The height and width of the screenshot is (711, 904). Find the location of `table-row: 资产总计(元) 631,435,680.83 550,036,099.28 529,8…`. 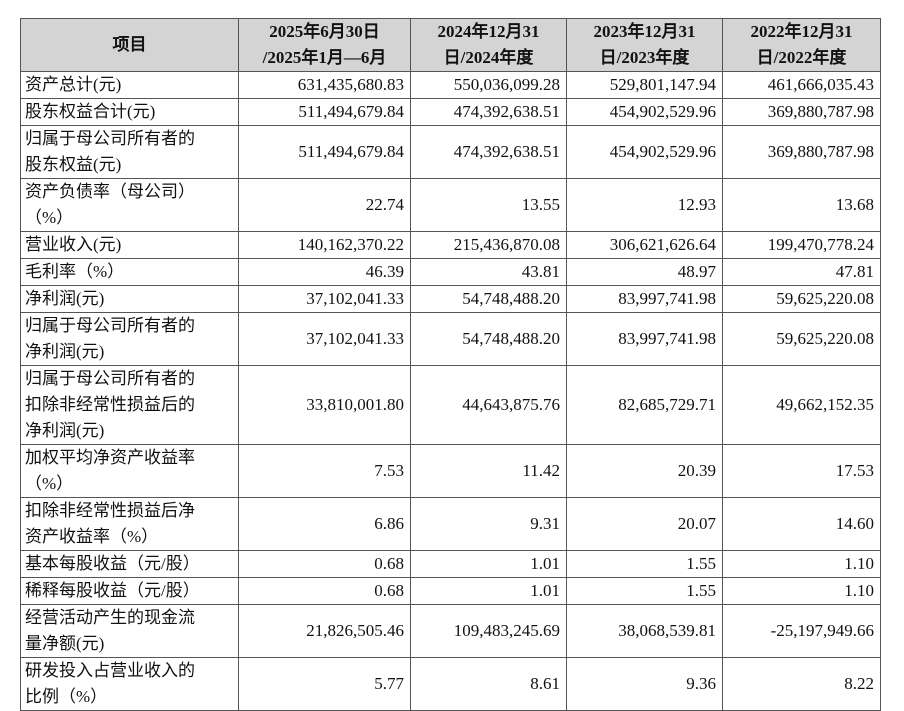

table-row: 资产总计(元) 631,435,680.83 550,036,099.28 529,8… is located at coordinates (450, 85).